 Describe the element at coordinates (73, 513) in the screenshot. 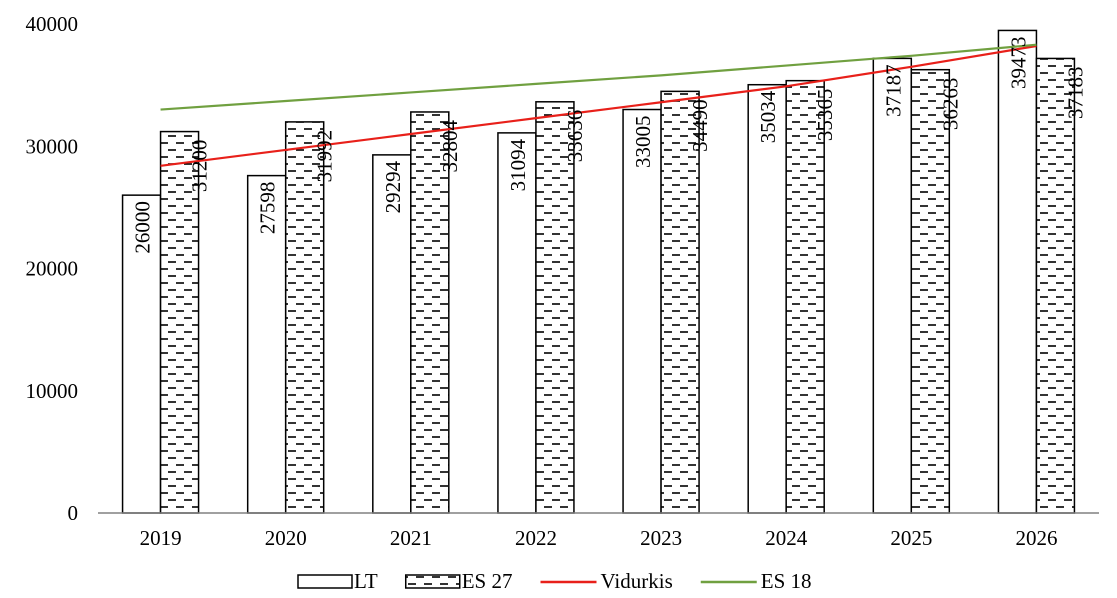

I see `y-tick-label: 0` at that location.